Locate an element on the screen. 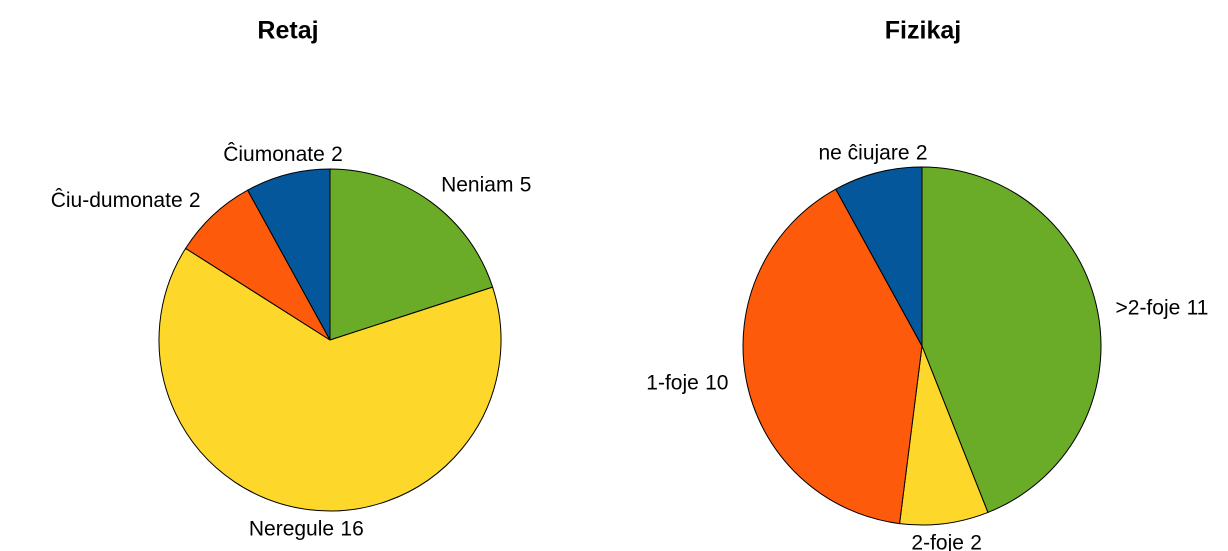 Image resolution: width=1228 pixels, height=551 pixels. slice-label: >2-foje 11 is located at coordinates (1162, 307).